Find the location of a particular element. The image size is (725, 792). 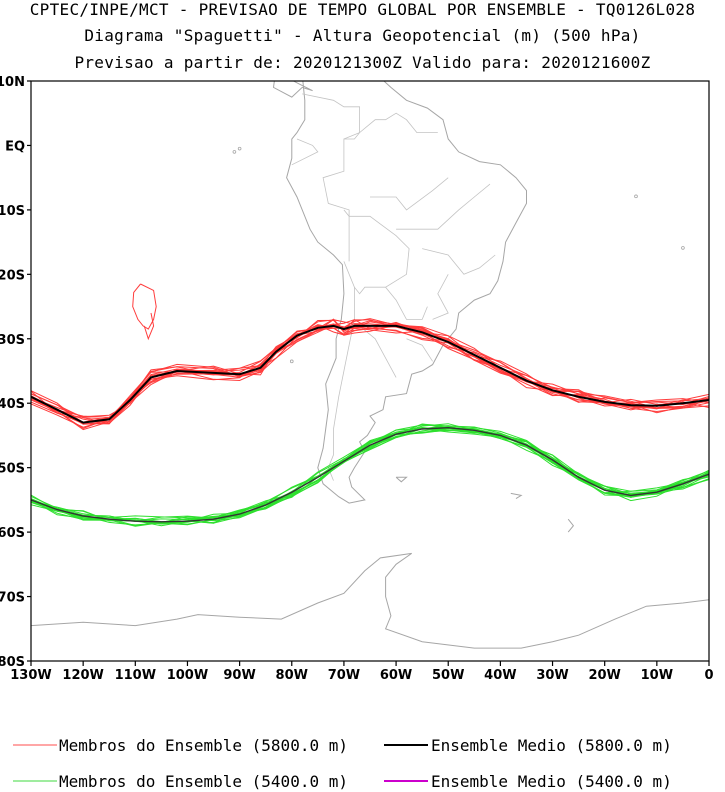

lon-label: 30W is located at coordinates (552, 675).